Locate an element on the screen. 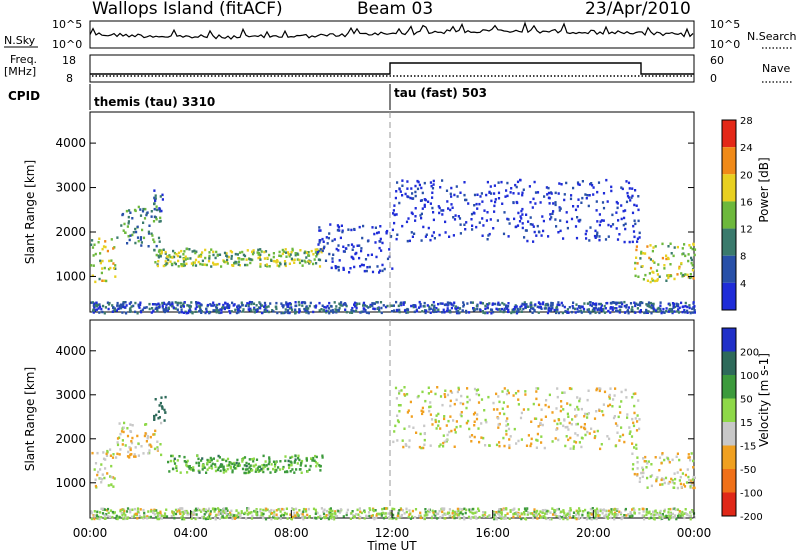 The height and width of the screenshot is (558, 800). colorbar-tick-label: 28 is located at coordinates (746, 121).